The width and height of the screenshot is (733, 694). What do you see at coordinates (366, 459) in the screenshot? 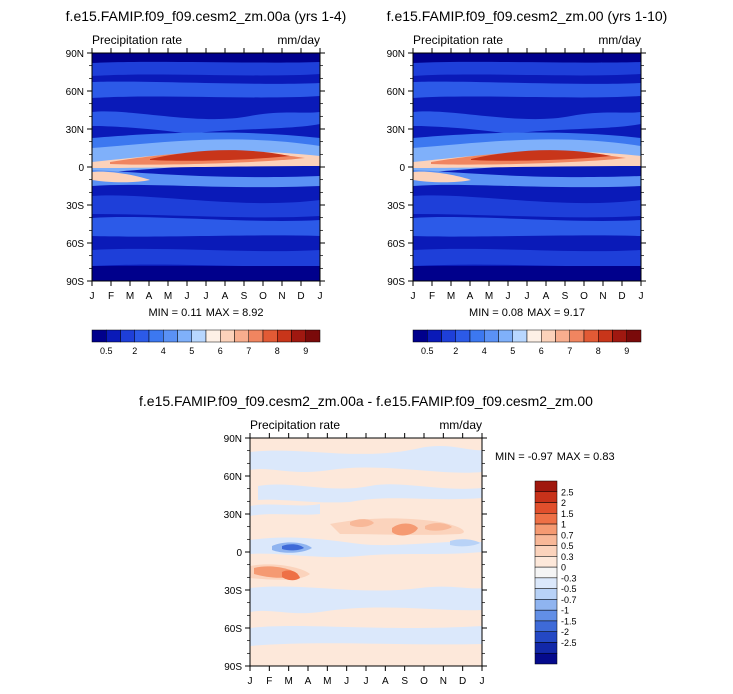
I see `diff-north-blue-band` at bounding box center [366, 459].